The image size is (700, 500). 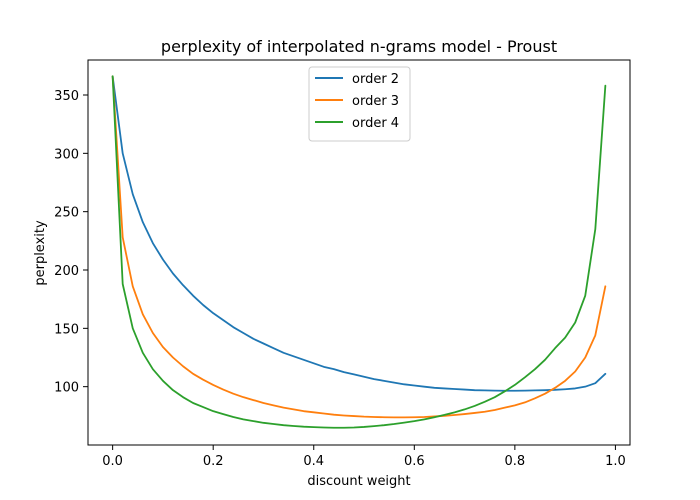 What do you see at coordinates (112, 461) in the screenshot?
I see `x-tick-label: 0.0` at bounding box center [112, 461].